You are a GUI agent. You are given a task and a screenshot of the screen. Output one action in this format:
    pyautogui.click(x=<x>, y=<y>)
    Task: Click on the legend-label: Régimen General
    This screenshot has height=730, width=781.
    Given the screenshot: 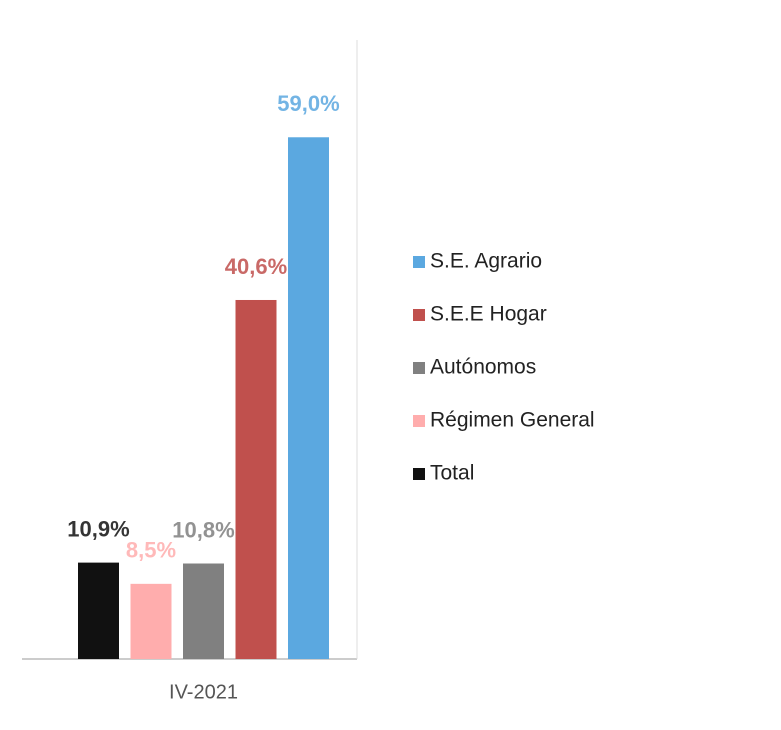 What is the action you would take?
    pyautogui.click(x=512, y=420)
    